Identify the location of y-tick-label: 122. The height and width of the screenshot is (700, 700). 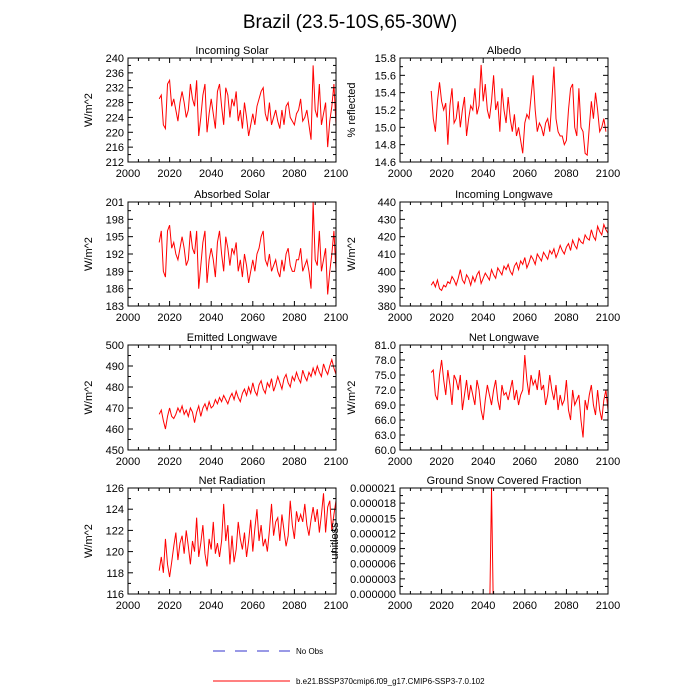
(115, 531).